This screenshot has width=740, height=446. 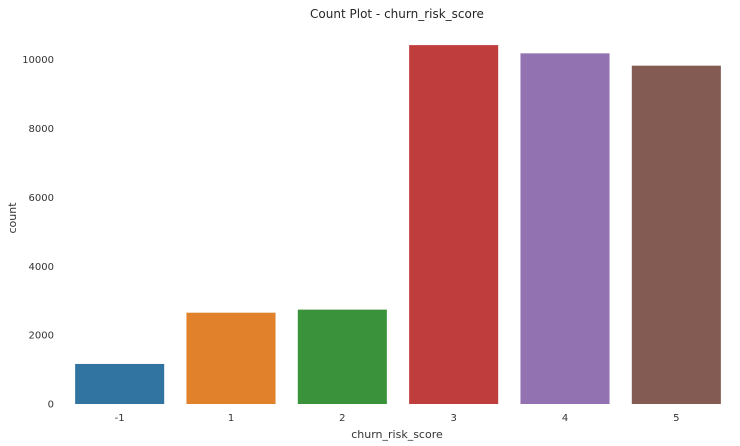 I want to click on y-tick-label: 8000, so click(x=41, y=129).